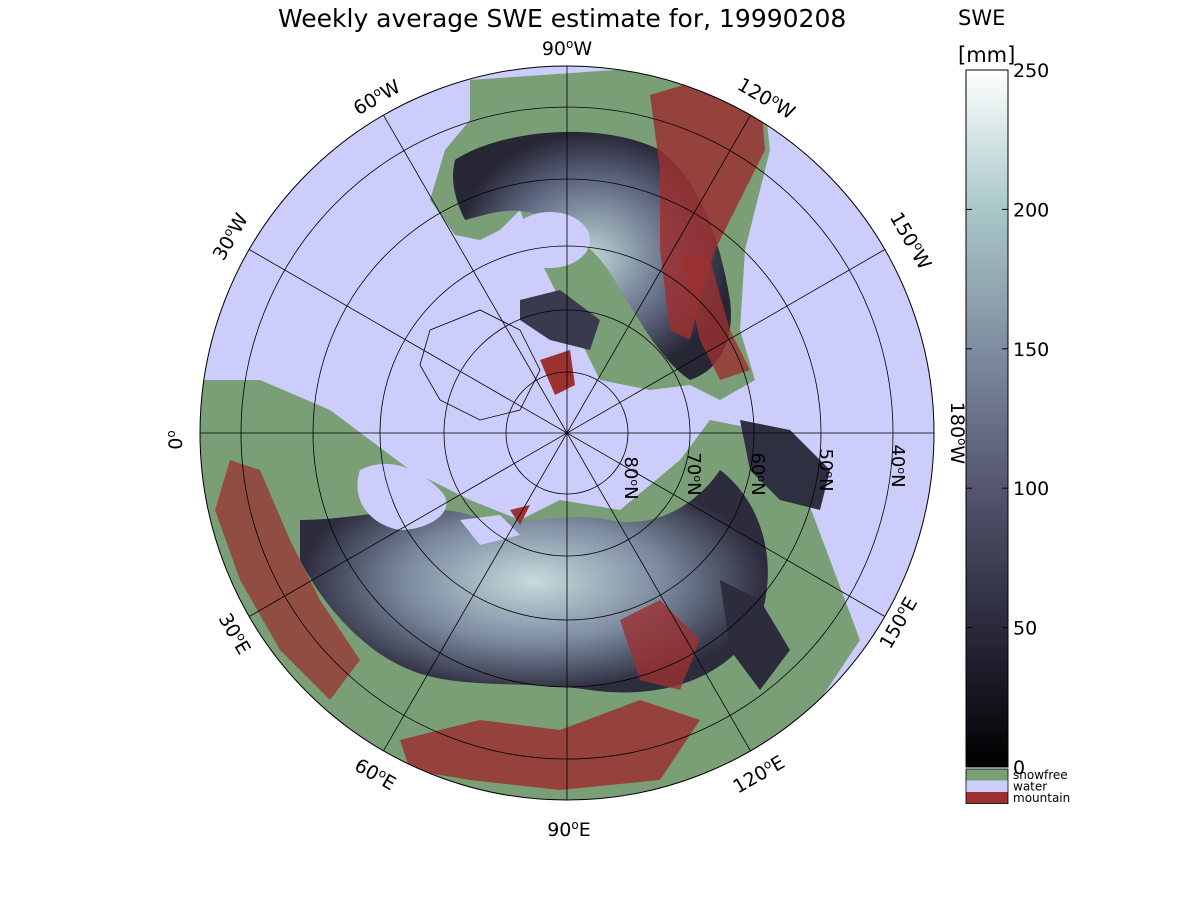  Describe the element at coordinates (986, 55) in the screenshot. I see `colorbar-label-line2: [mm]` at that location.